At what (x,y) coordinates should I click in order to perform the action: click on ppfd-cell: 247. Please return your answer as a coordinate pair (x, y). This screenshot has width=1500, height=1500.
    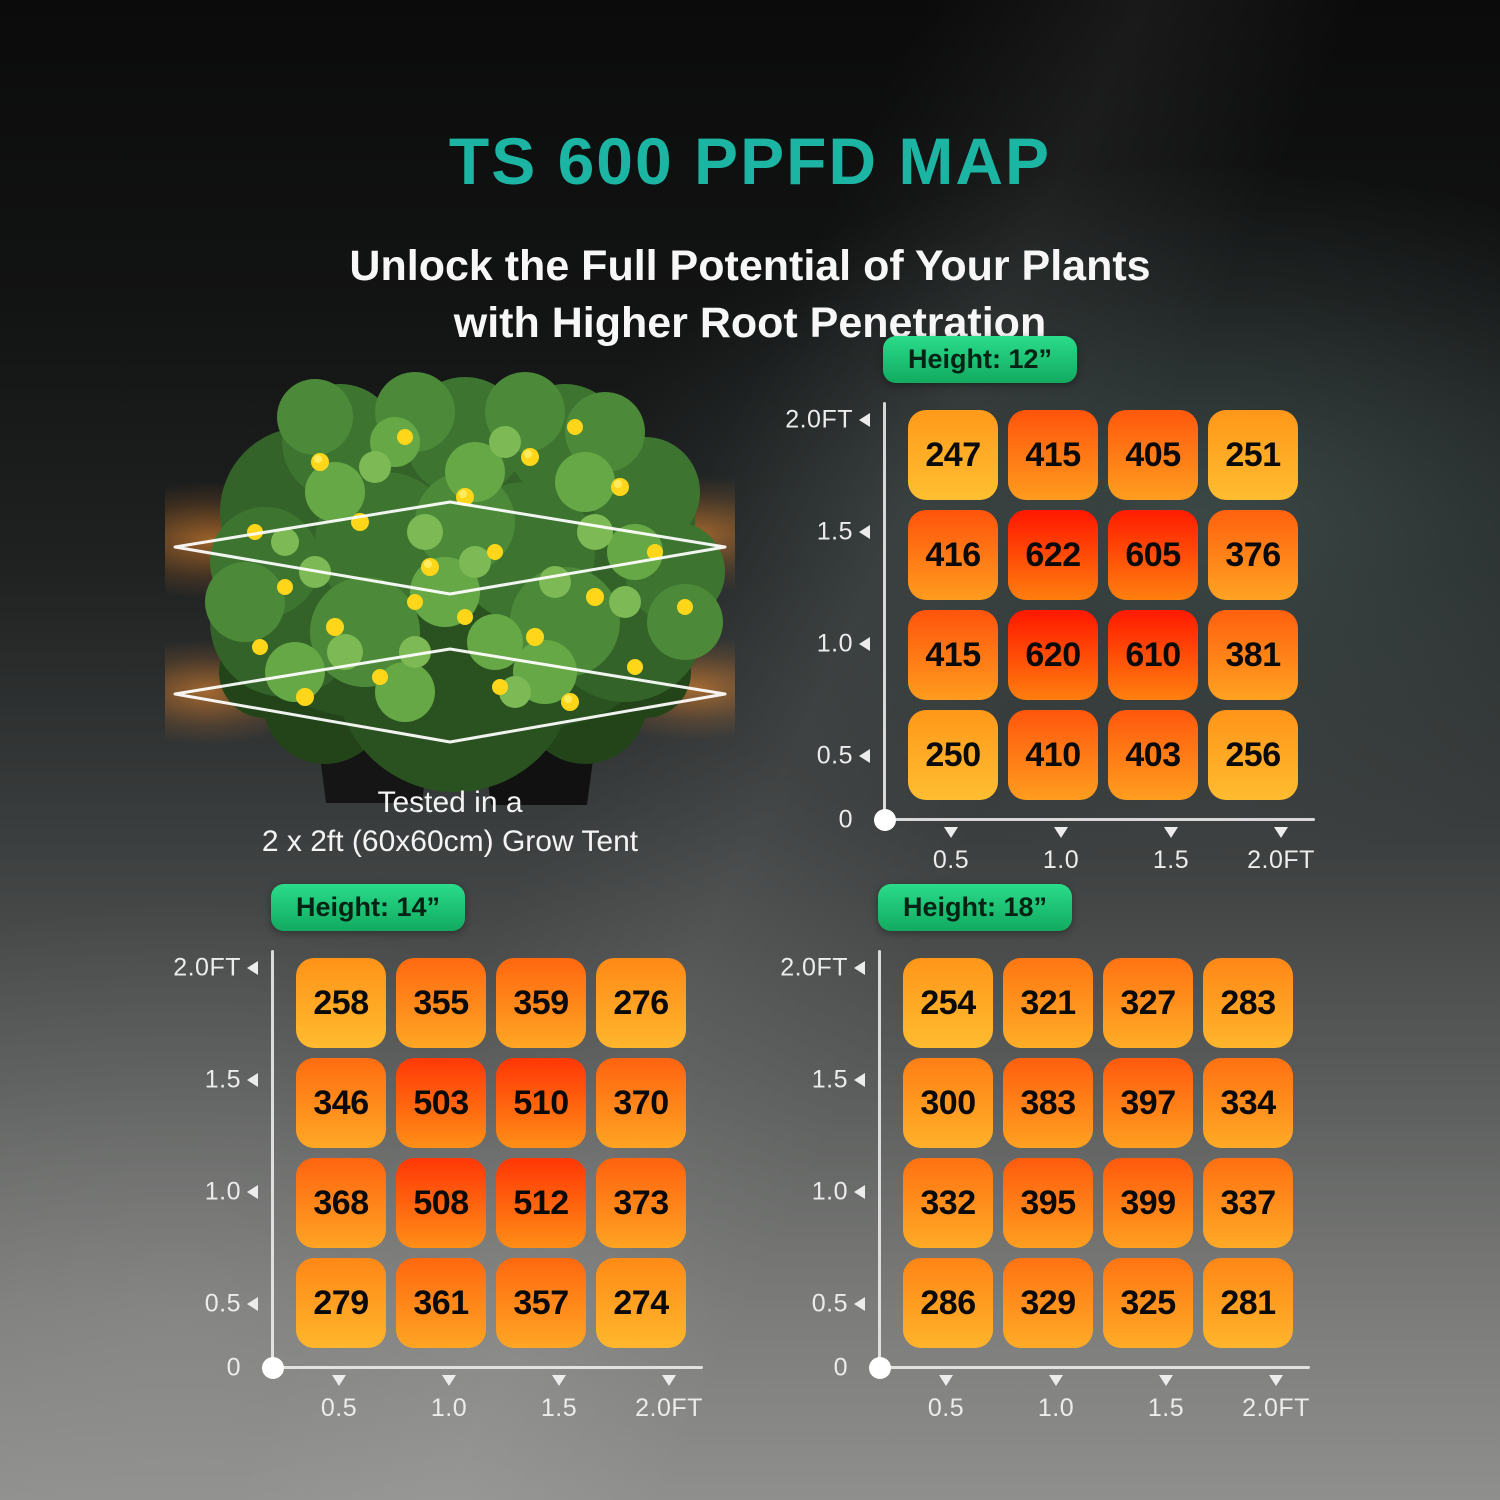
    Looking at the image, I should click on (953, 455).